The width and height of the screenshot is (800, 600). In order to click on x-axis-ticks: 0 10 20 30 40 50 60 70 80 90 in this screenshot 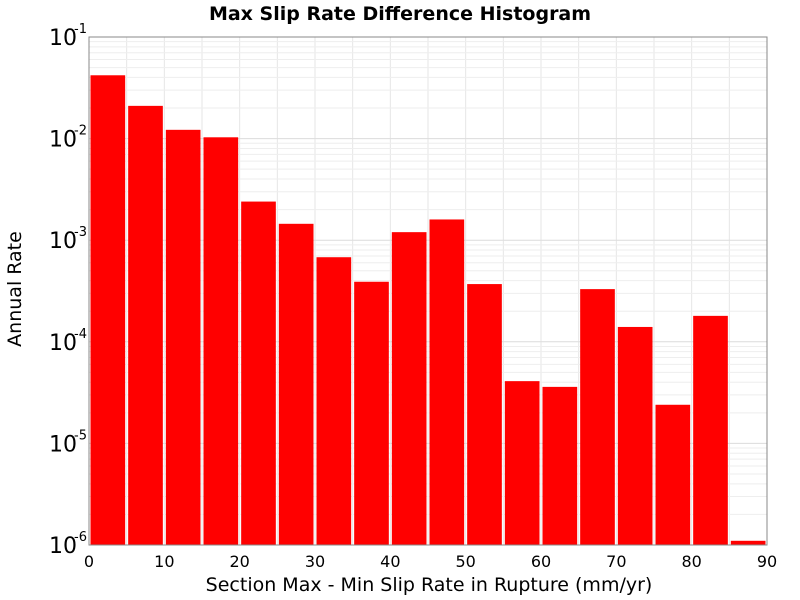, I will do `click(430, 561)`.